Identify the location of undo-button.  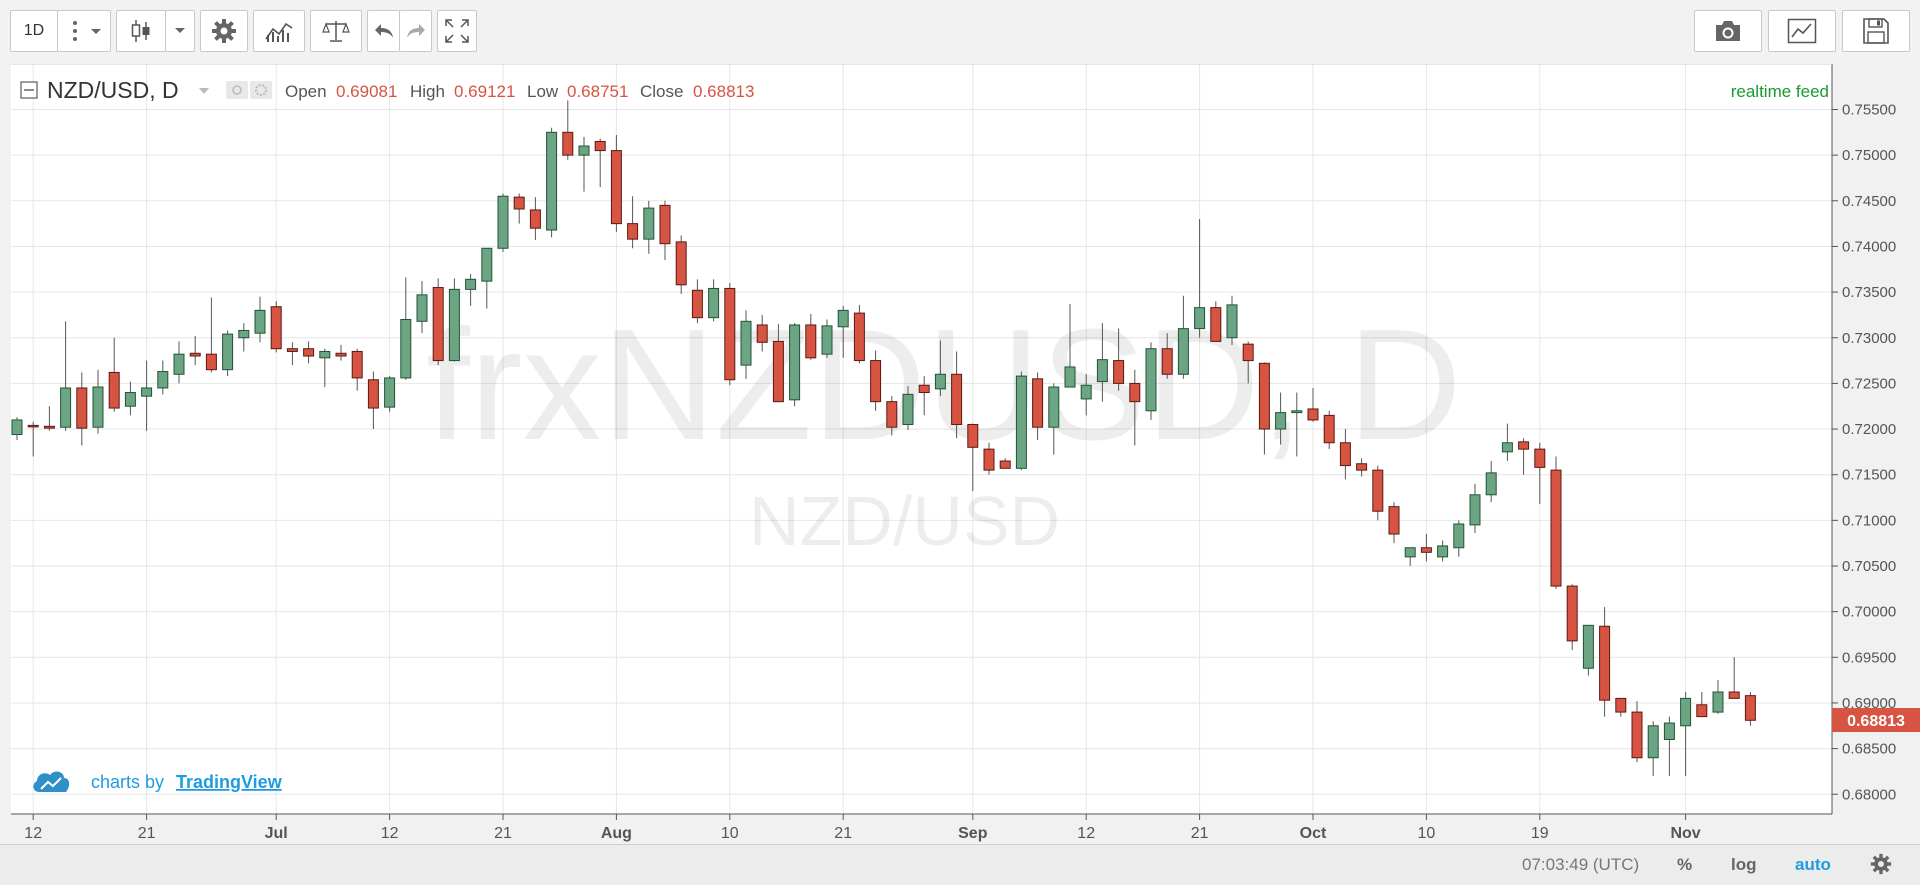
(383, 31).